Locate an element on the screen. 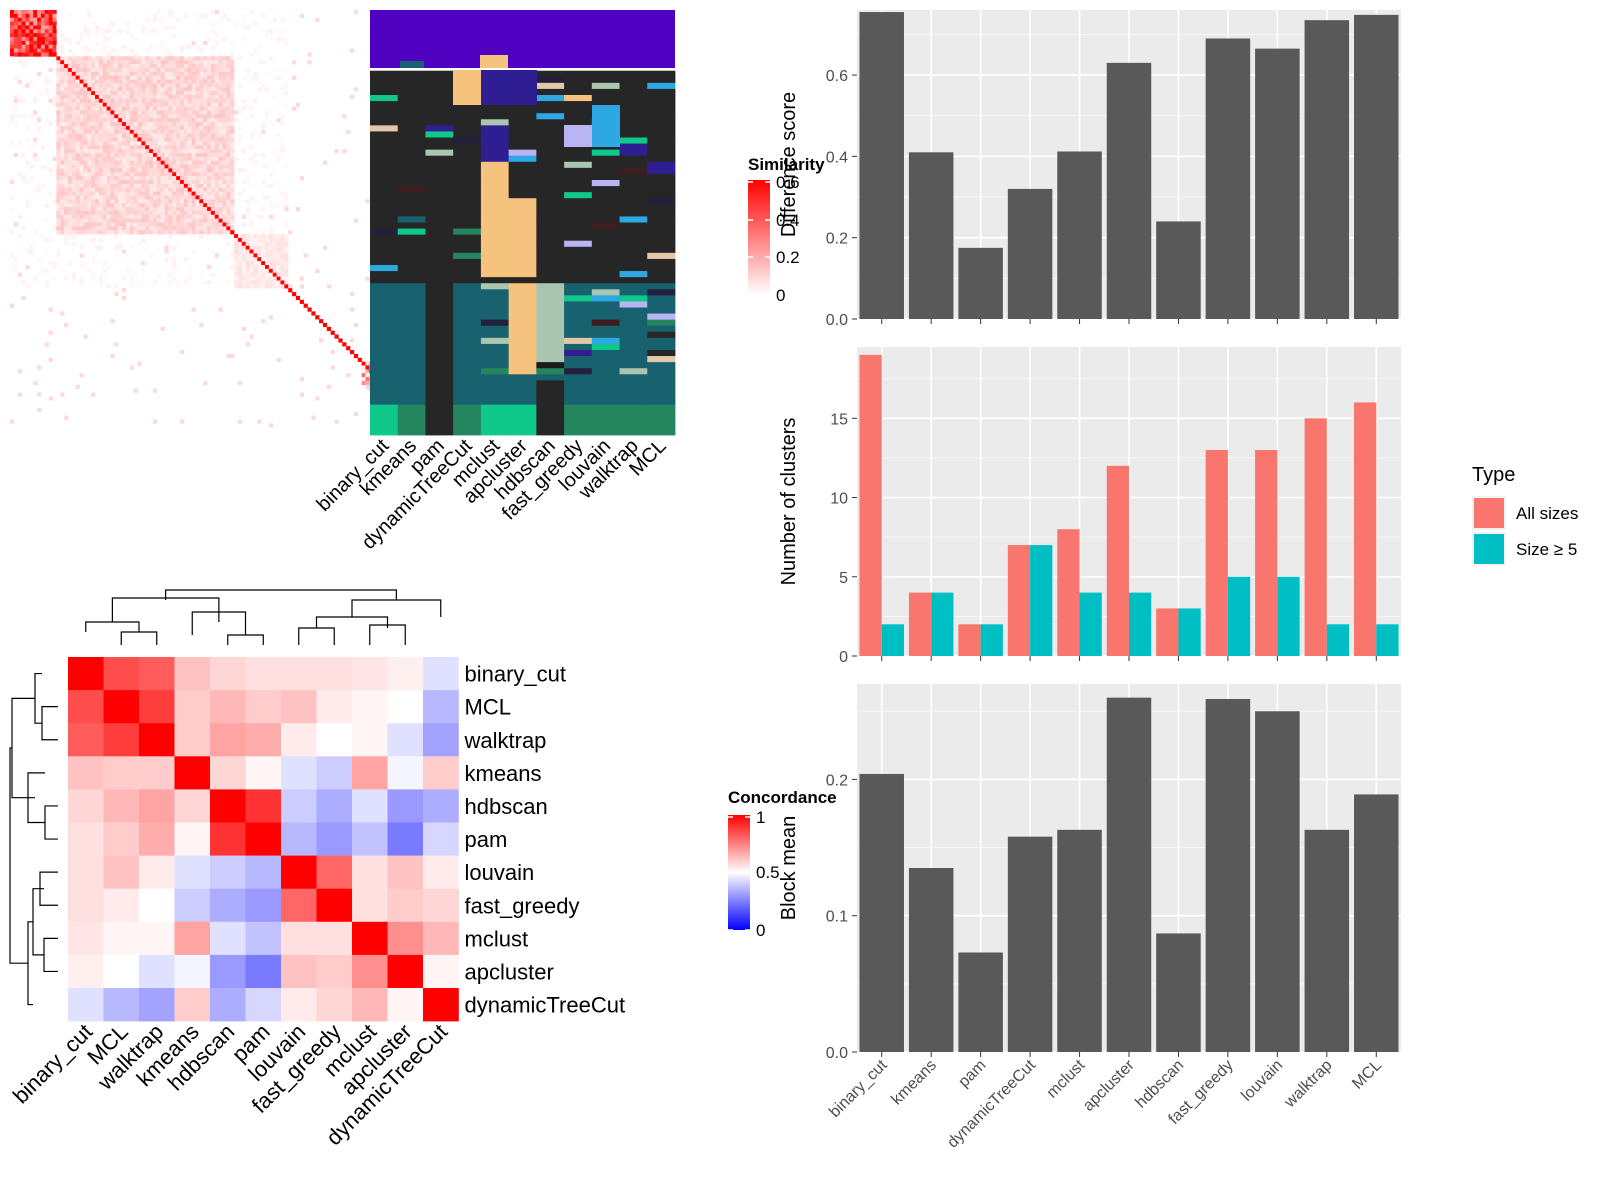 The height and width of the screenshot is (1200, 1600). y-axis-title: Block mean is located at coordinates (789, 868).